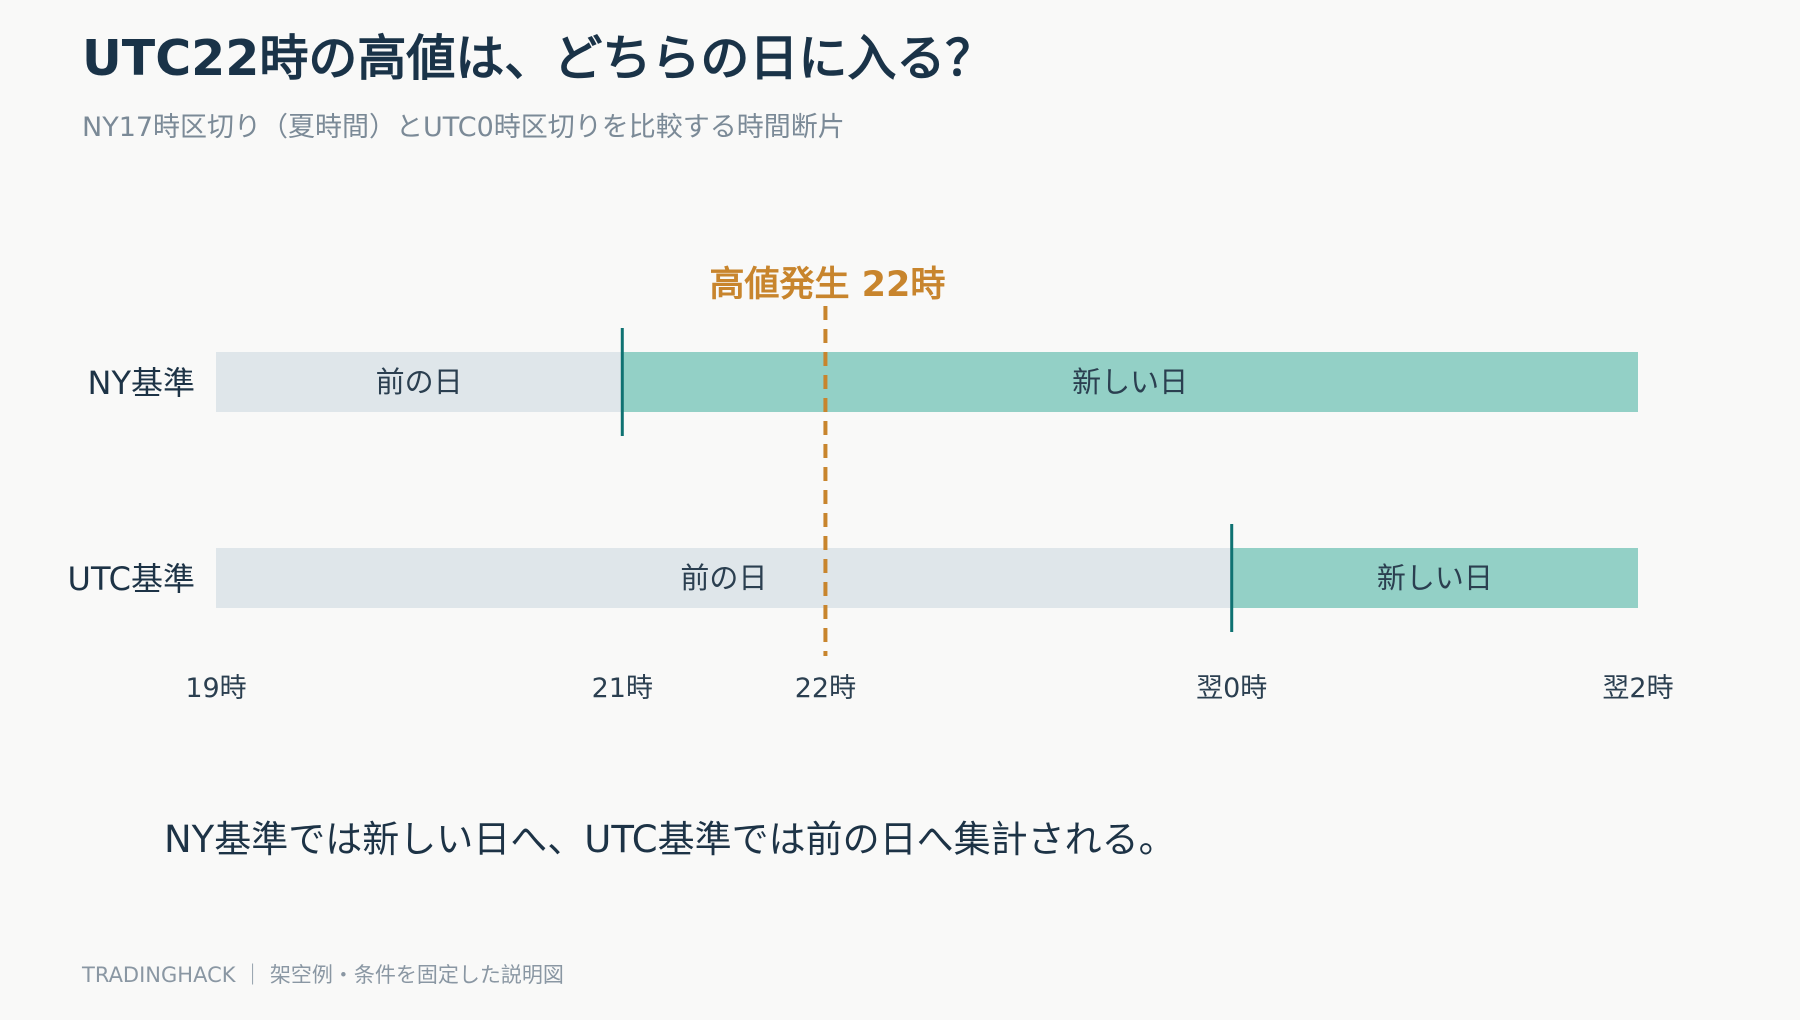 The height and width of the screenshot is (1020, 1800). Describe the element at coordinates (215, 688) in the screenshot. I see `axis-tick-label: 19時` at that location.